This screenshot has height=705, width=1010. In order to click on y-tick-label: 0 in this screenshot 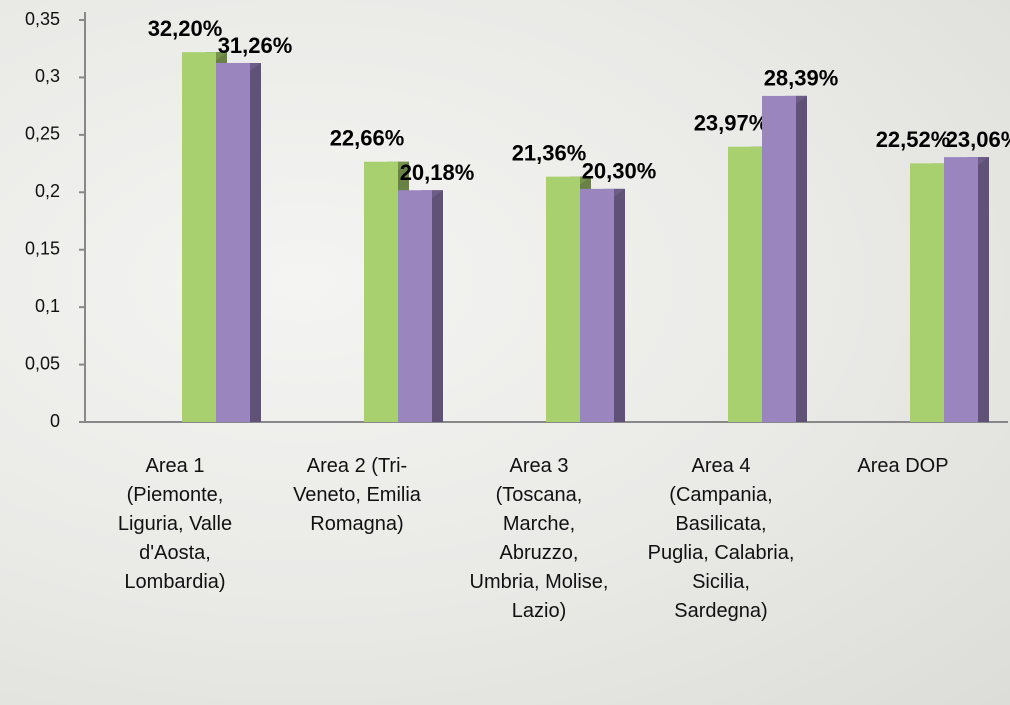, I will do `click(55, 421)`.